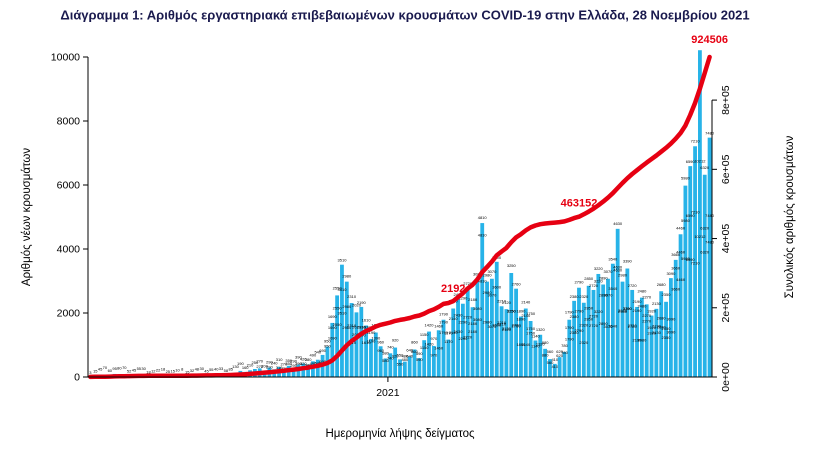 The image size is (831, 450). Describe the element at coordinates (463, 298) in the screenshot. I see `bar-value-label: 2290` at that location.